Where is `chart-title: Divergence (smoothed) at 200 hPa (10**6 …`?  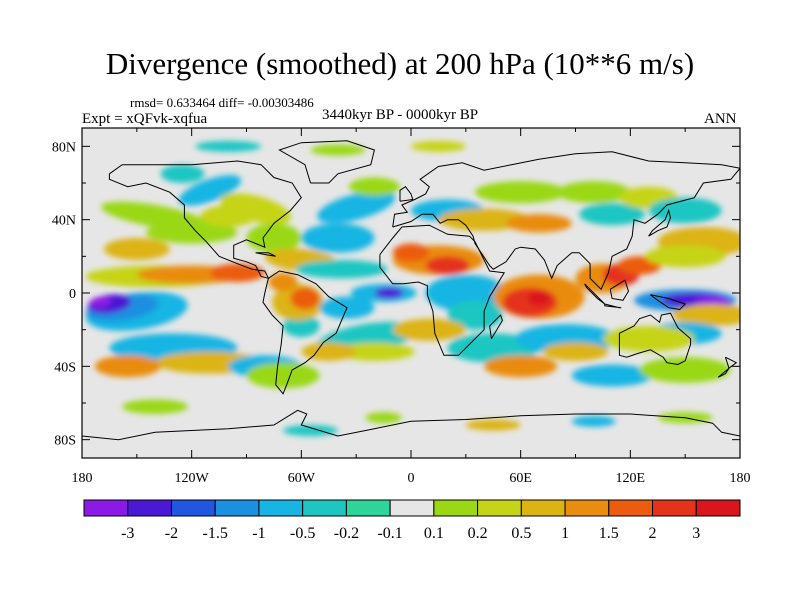 chart-title: Divergence (smoothed) at 200 hPa (10**6 … is located at coordinates (400, 63).